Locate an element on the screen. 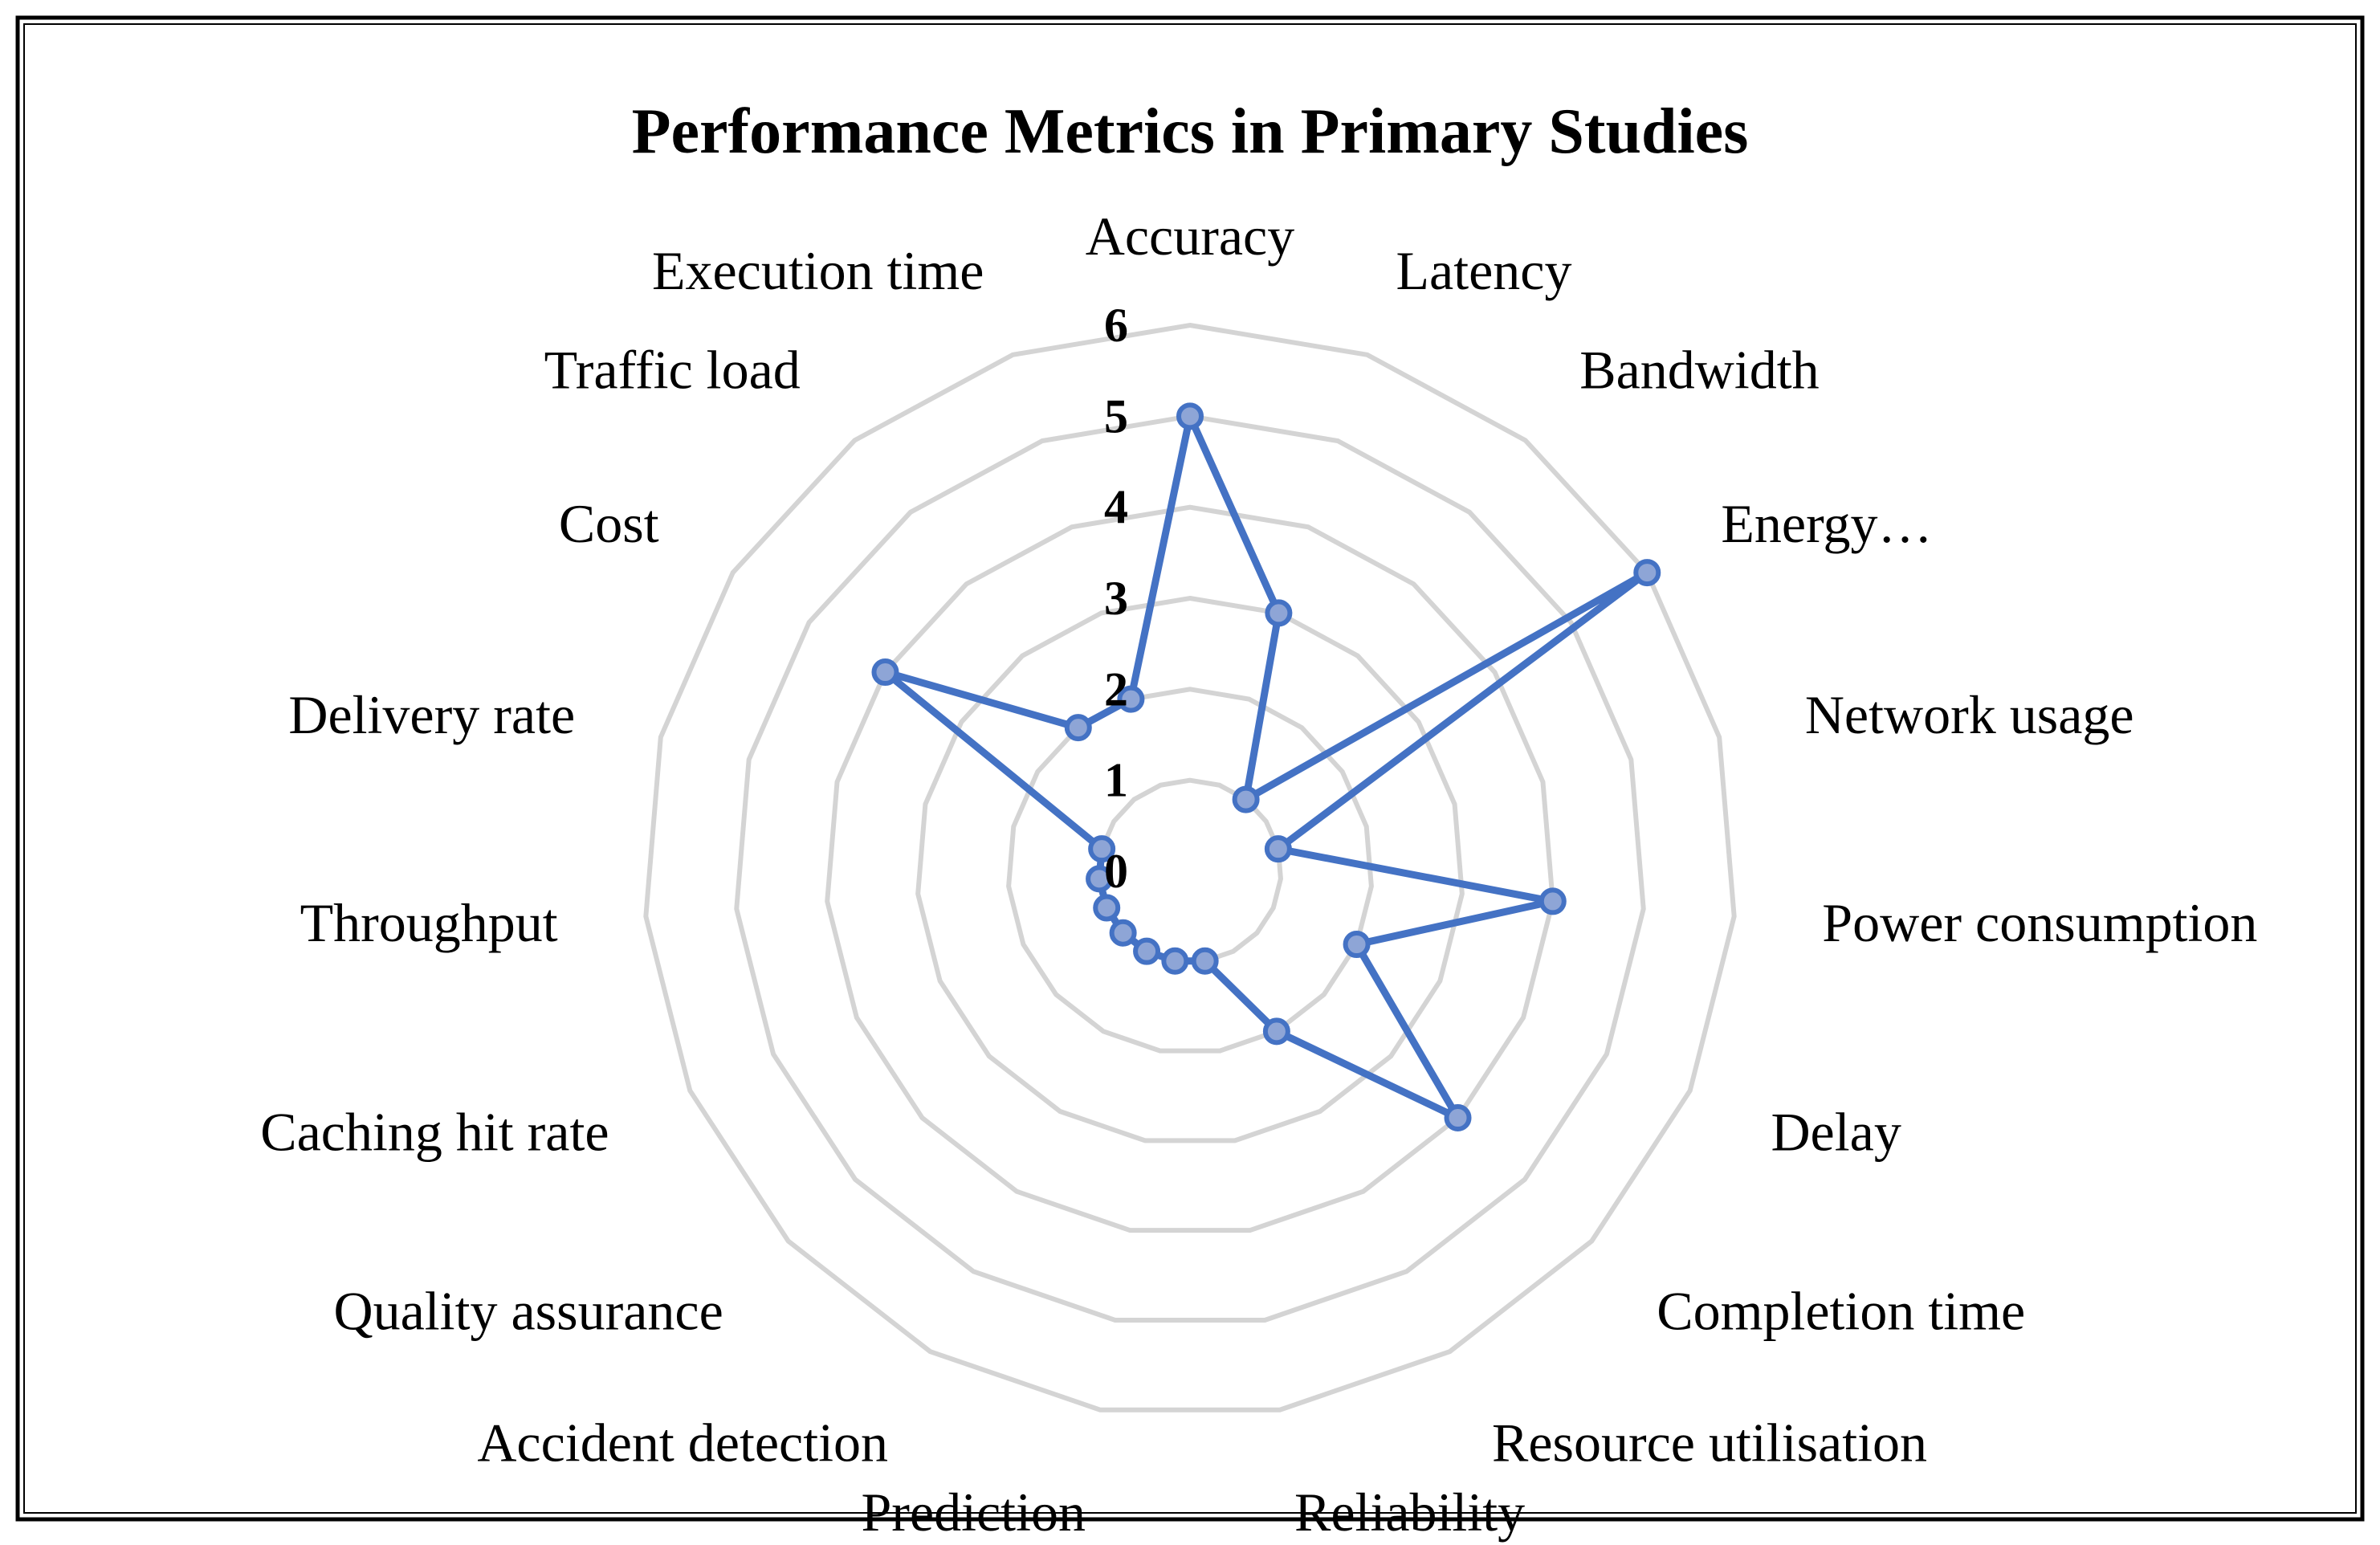 This screenshot has width=2380, height=1545. data-point-resource-utilisation is located at coordinates (1276, 1032).